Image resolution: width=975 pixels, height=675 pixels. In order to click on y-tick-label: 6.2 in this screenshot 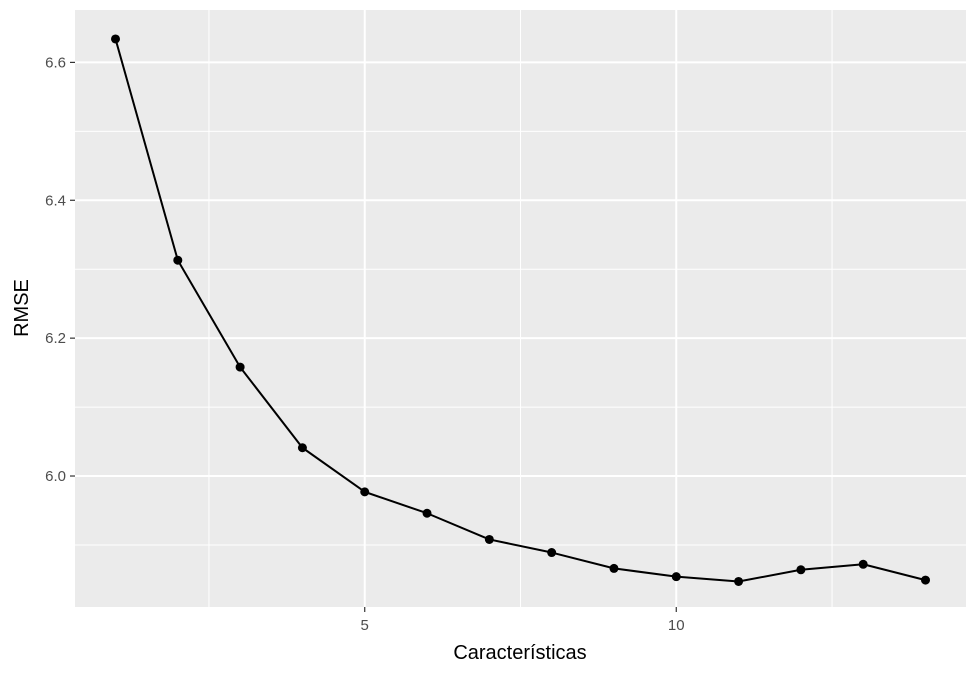, I will do `click(55, 338)`.